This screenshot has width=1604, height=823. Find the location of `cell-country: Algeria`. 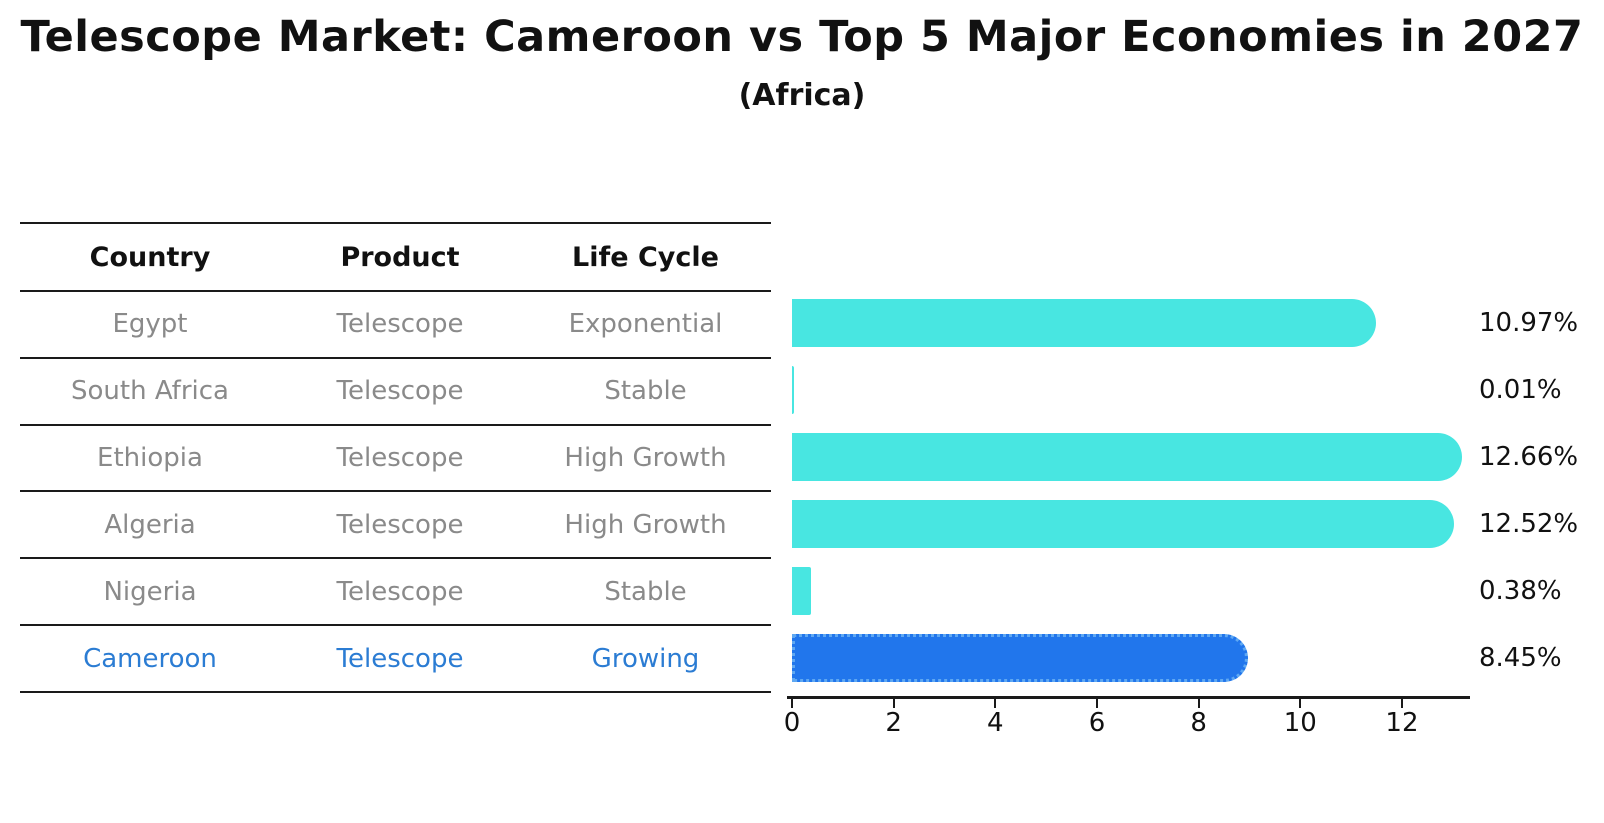

cell-country: Algeria is located at coordinates (150, 524).